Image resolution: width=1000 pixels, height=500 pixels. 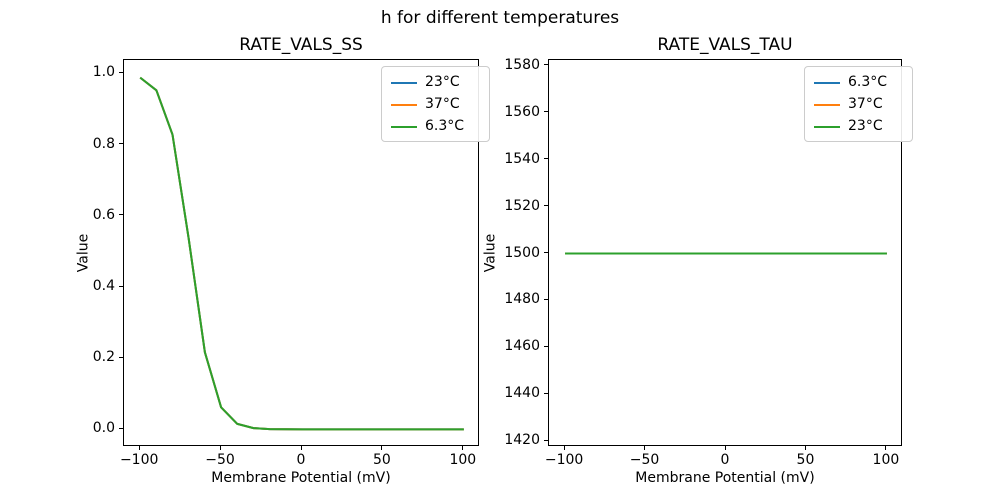 I want to click on y-tick-label: 1540, so click(x=522, y=158).